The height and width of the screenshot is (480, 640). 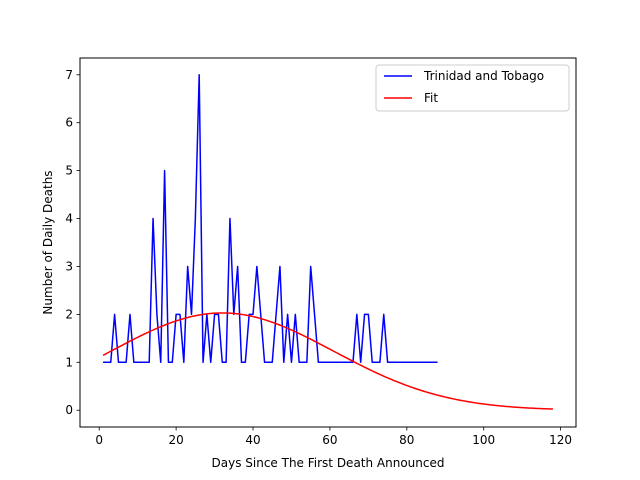 I want to click on x-tick-label: 0, so click(x=99, y=440).